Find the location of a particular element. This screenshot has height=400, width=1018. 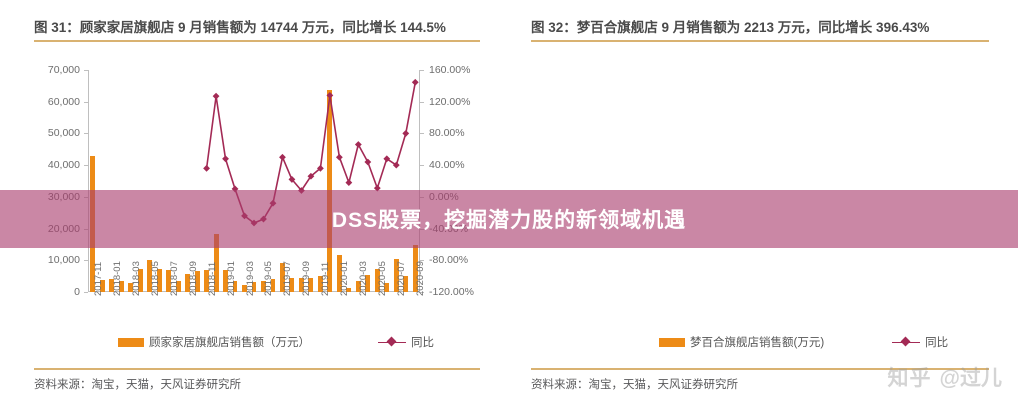

x-tick-label: 2020-07 is located at coordinates (402, 278).